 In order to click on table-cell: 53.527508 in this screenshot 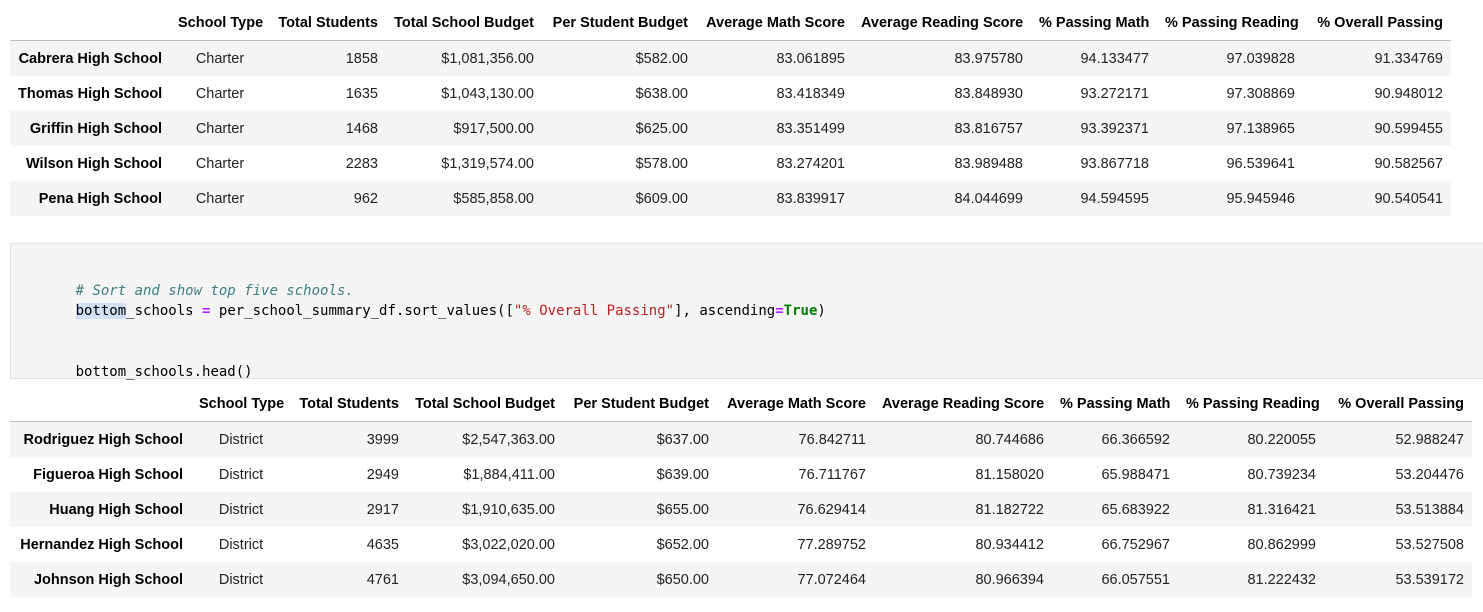, I will do `click(1429, 544)`.